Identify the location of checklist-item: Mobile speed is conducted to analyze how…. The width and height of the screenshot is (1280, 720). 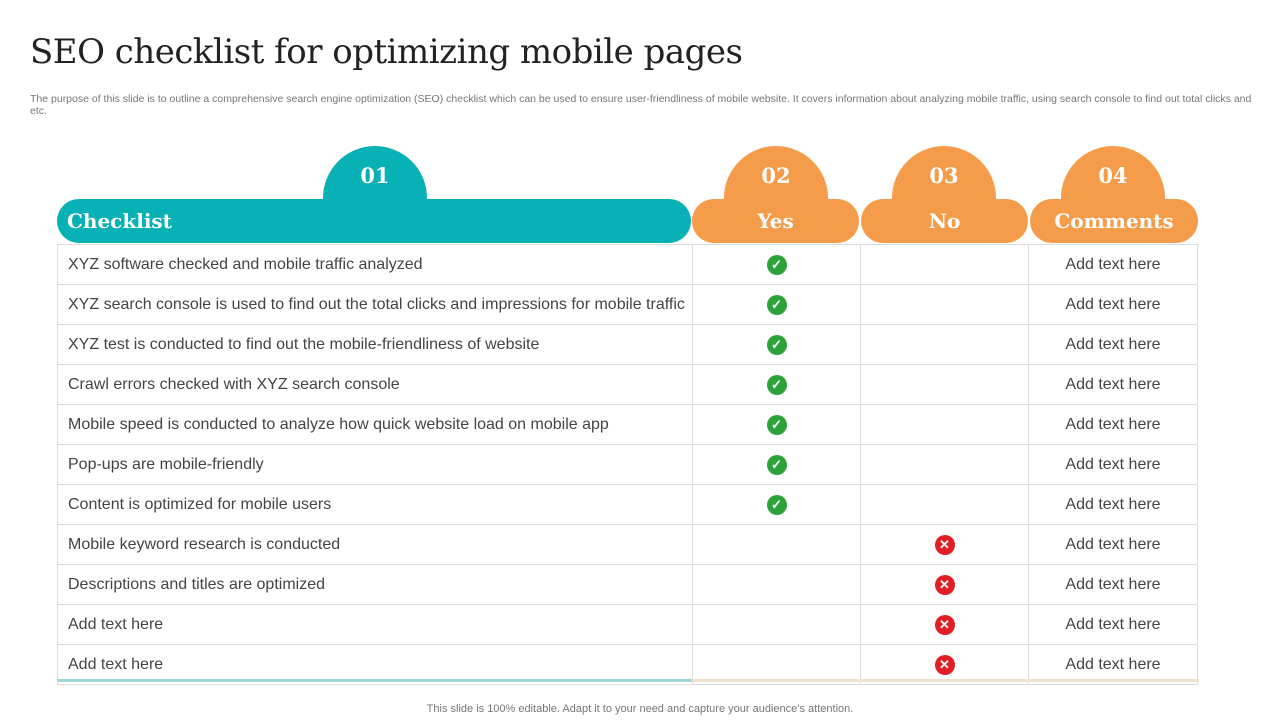
(375, 424).